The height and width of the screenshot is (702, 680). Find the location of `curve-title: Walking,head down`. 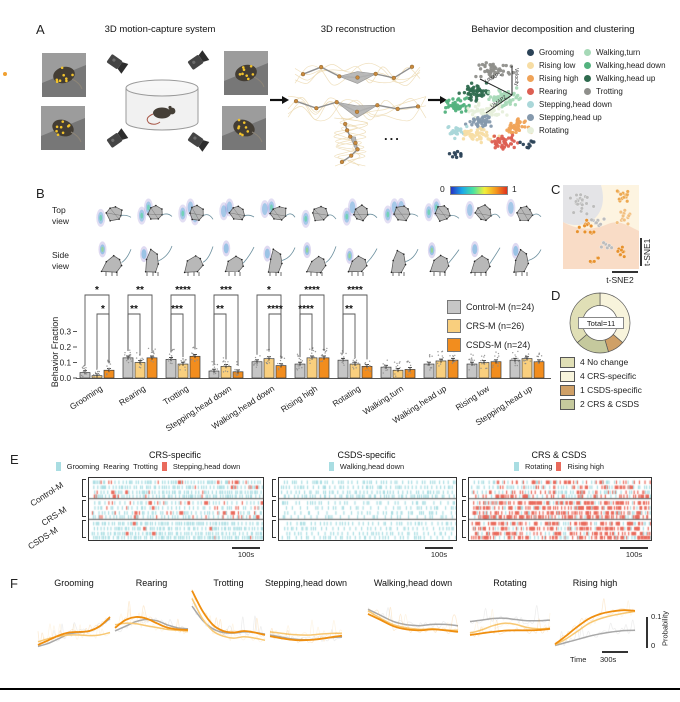

curve-title: Walking,head down is located at coordinates (413, 583).